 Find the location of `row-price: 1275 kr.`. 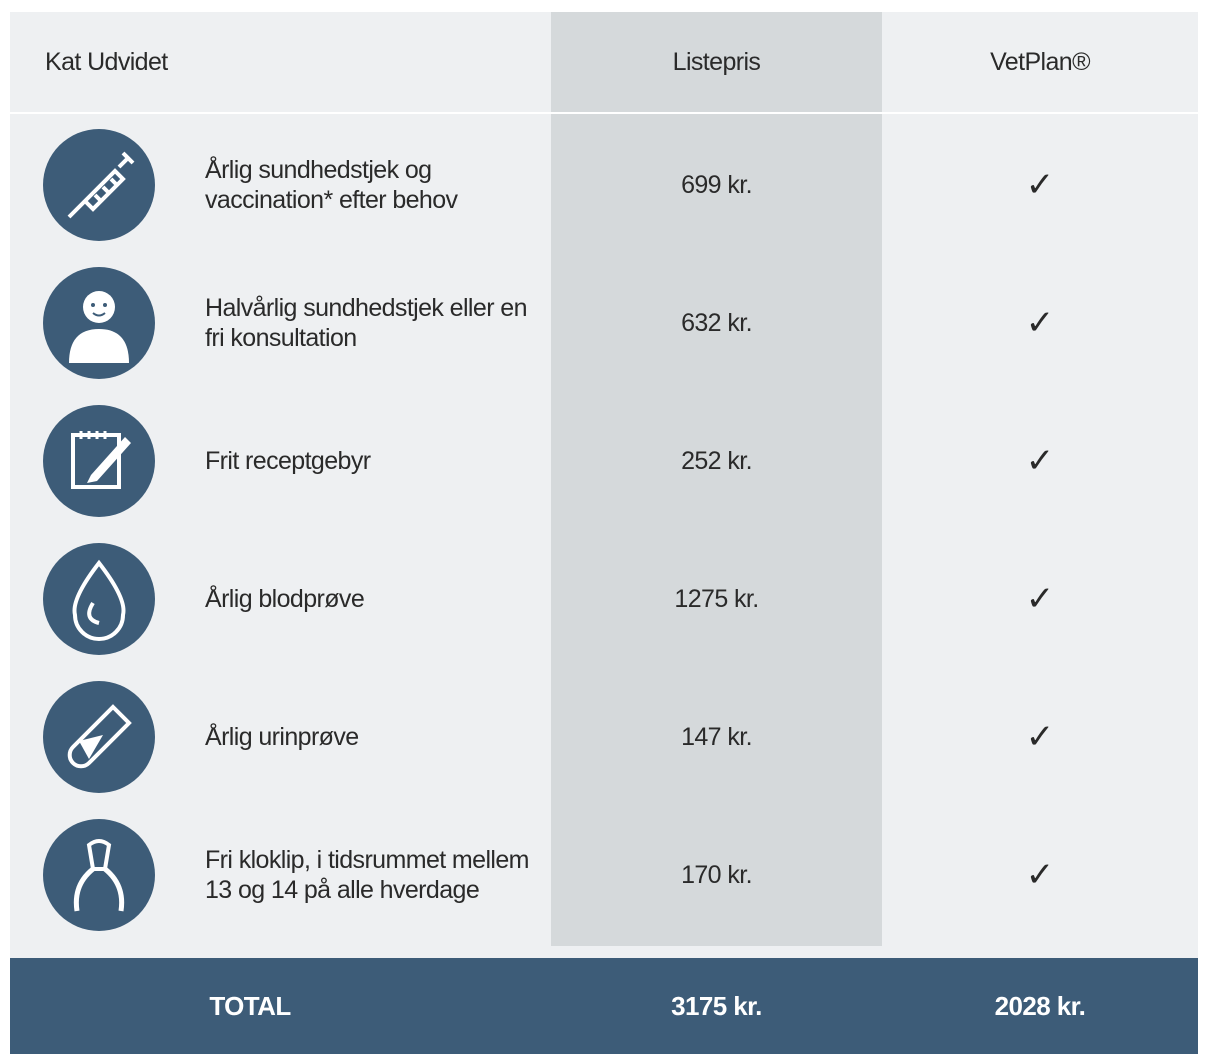

row-price: 1275 kr. is located at coordinates (716, 599).